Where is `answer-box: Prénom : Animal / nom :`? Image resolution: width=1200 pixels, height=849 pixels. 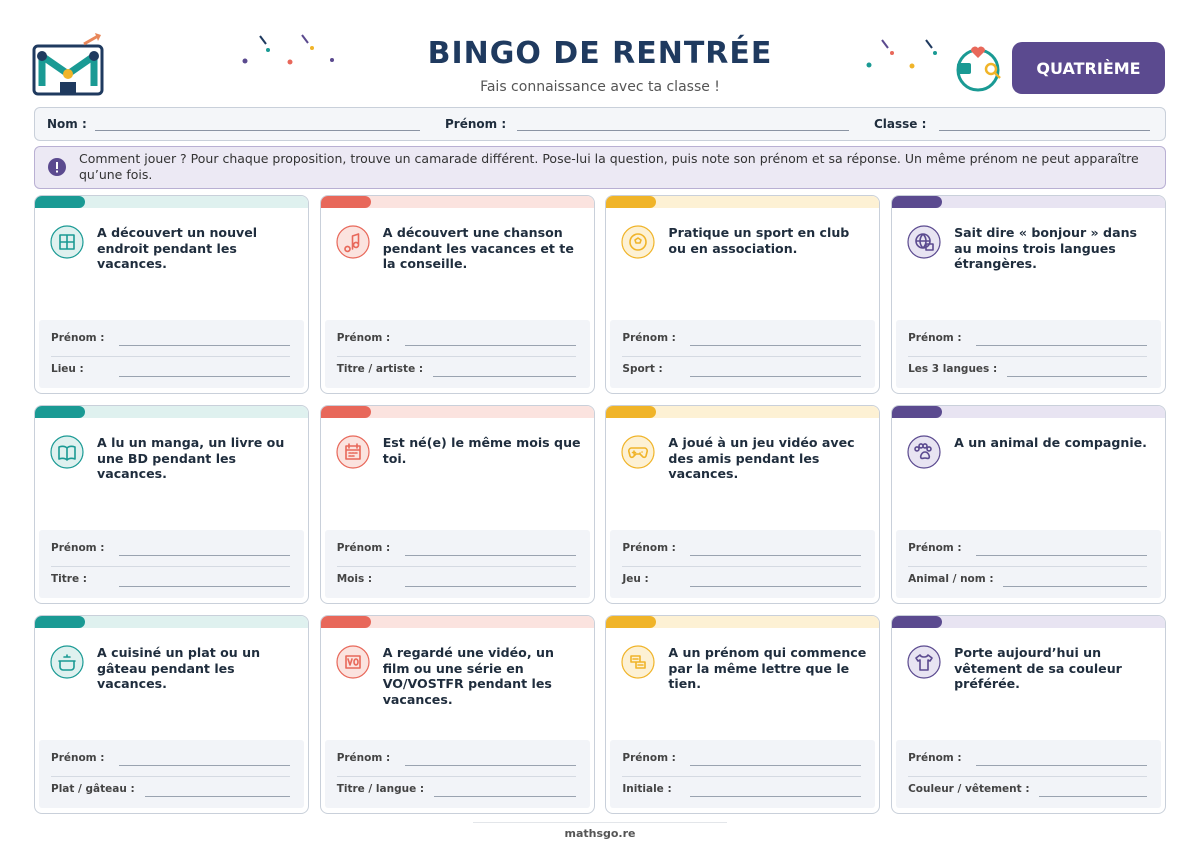 answer-box: Prénom : Animal / nom : is located at coordinates (1029, 564).